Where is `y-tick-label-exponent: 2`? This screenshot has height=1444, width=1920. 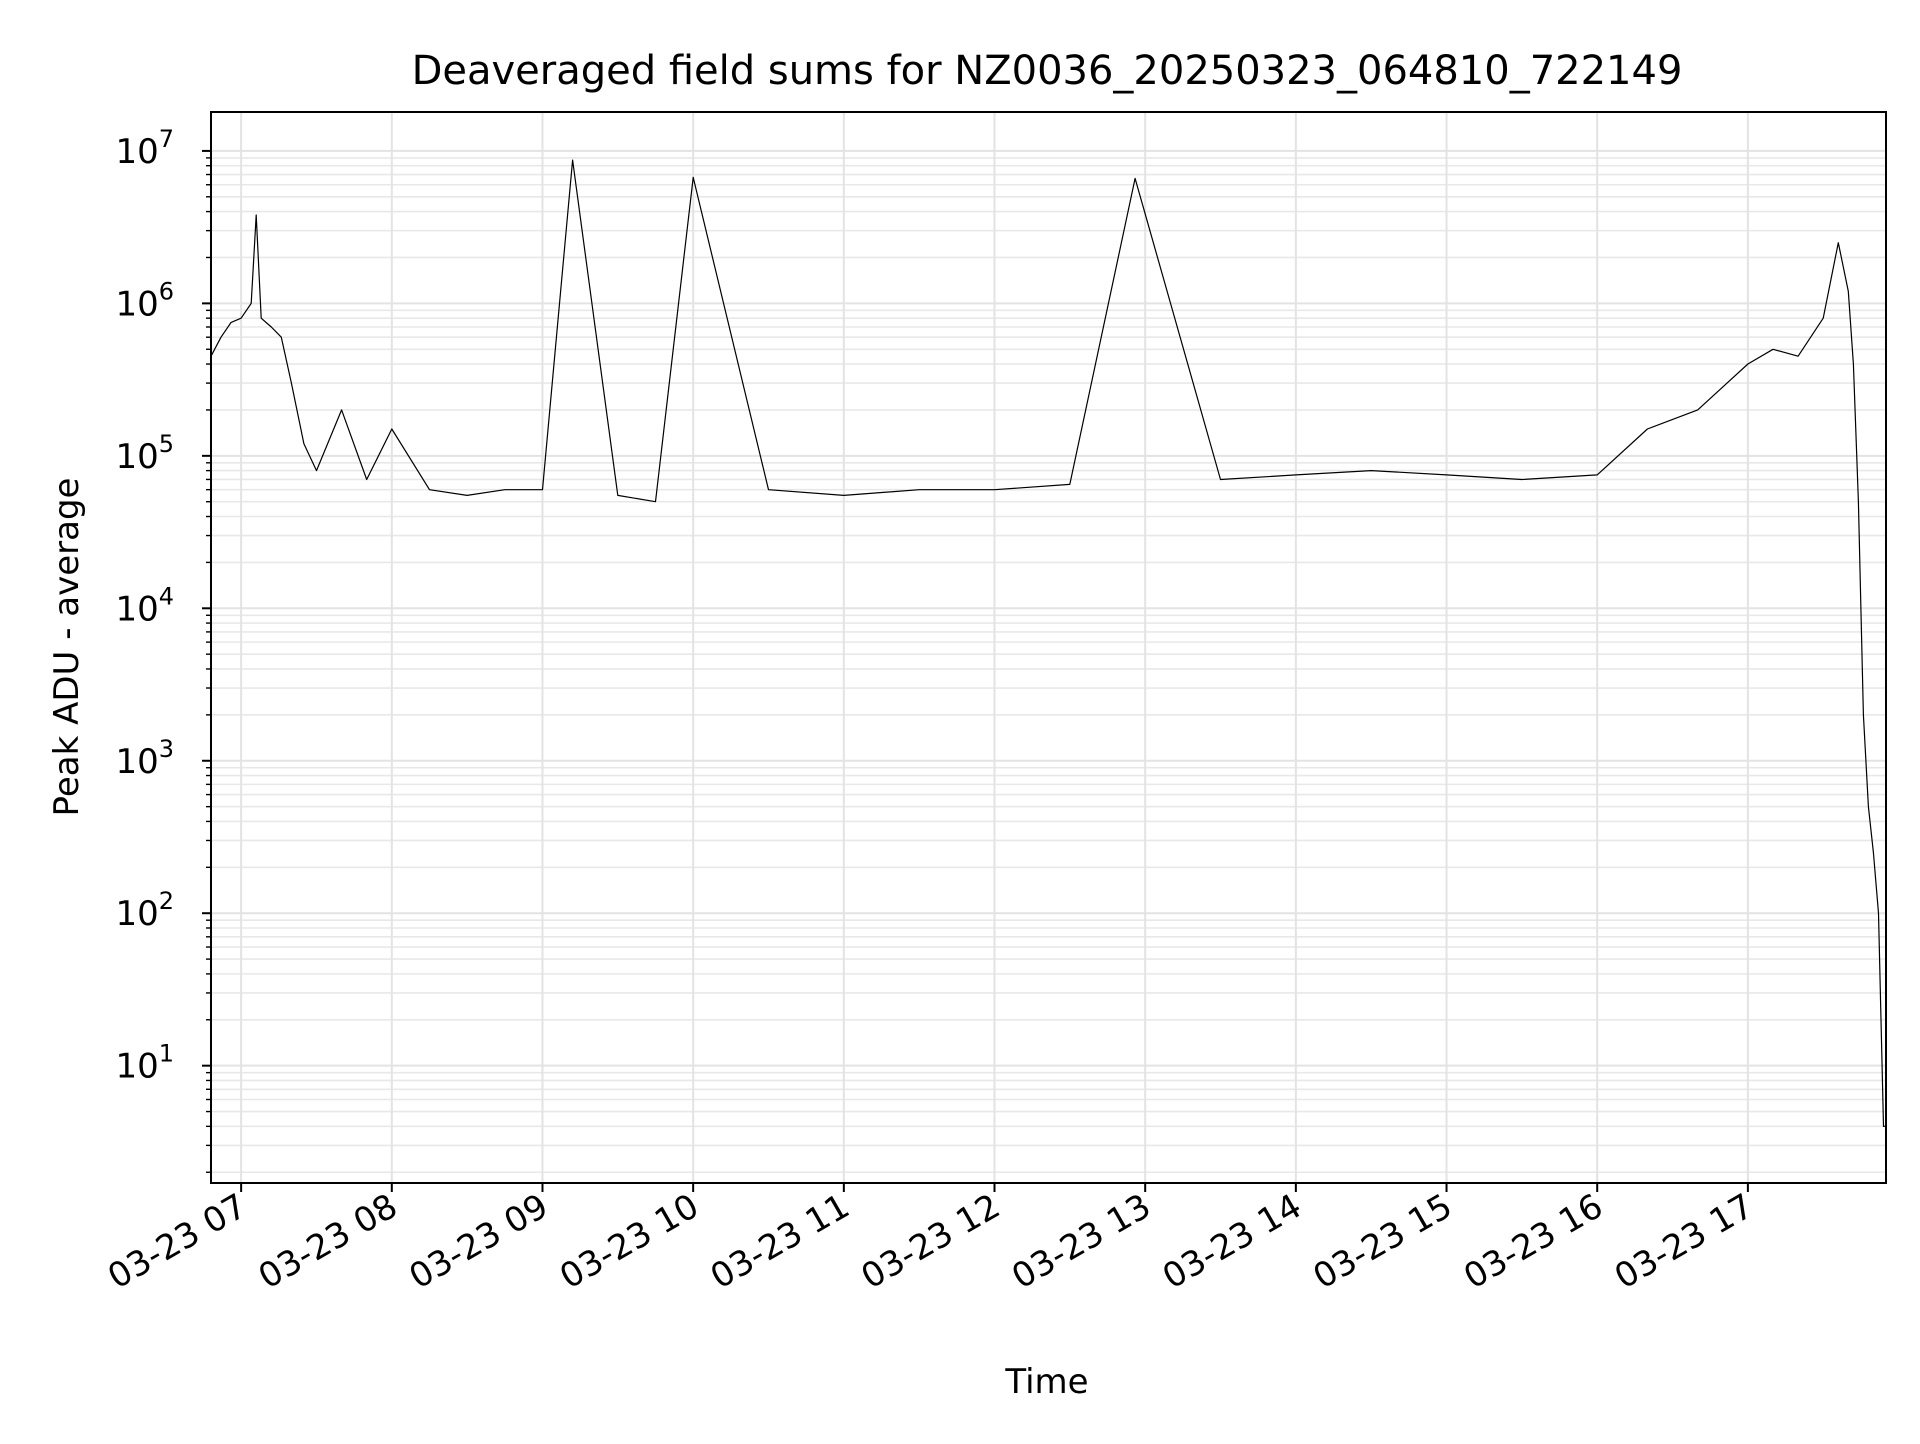 y-tick-label-exponent: 2 is located at coordinates (166, 901).